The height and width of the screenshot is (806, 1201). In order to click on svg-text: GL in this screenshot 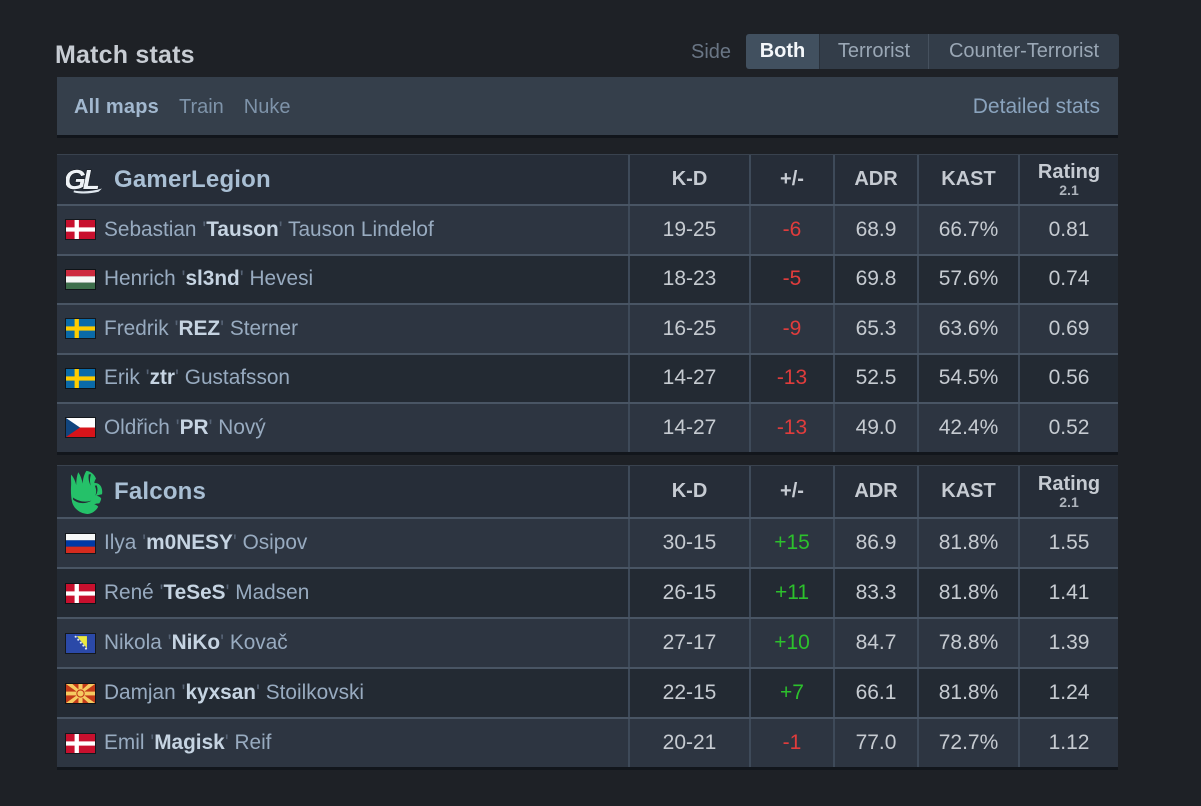, I will do `click(82, 179)`.